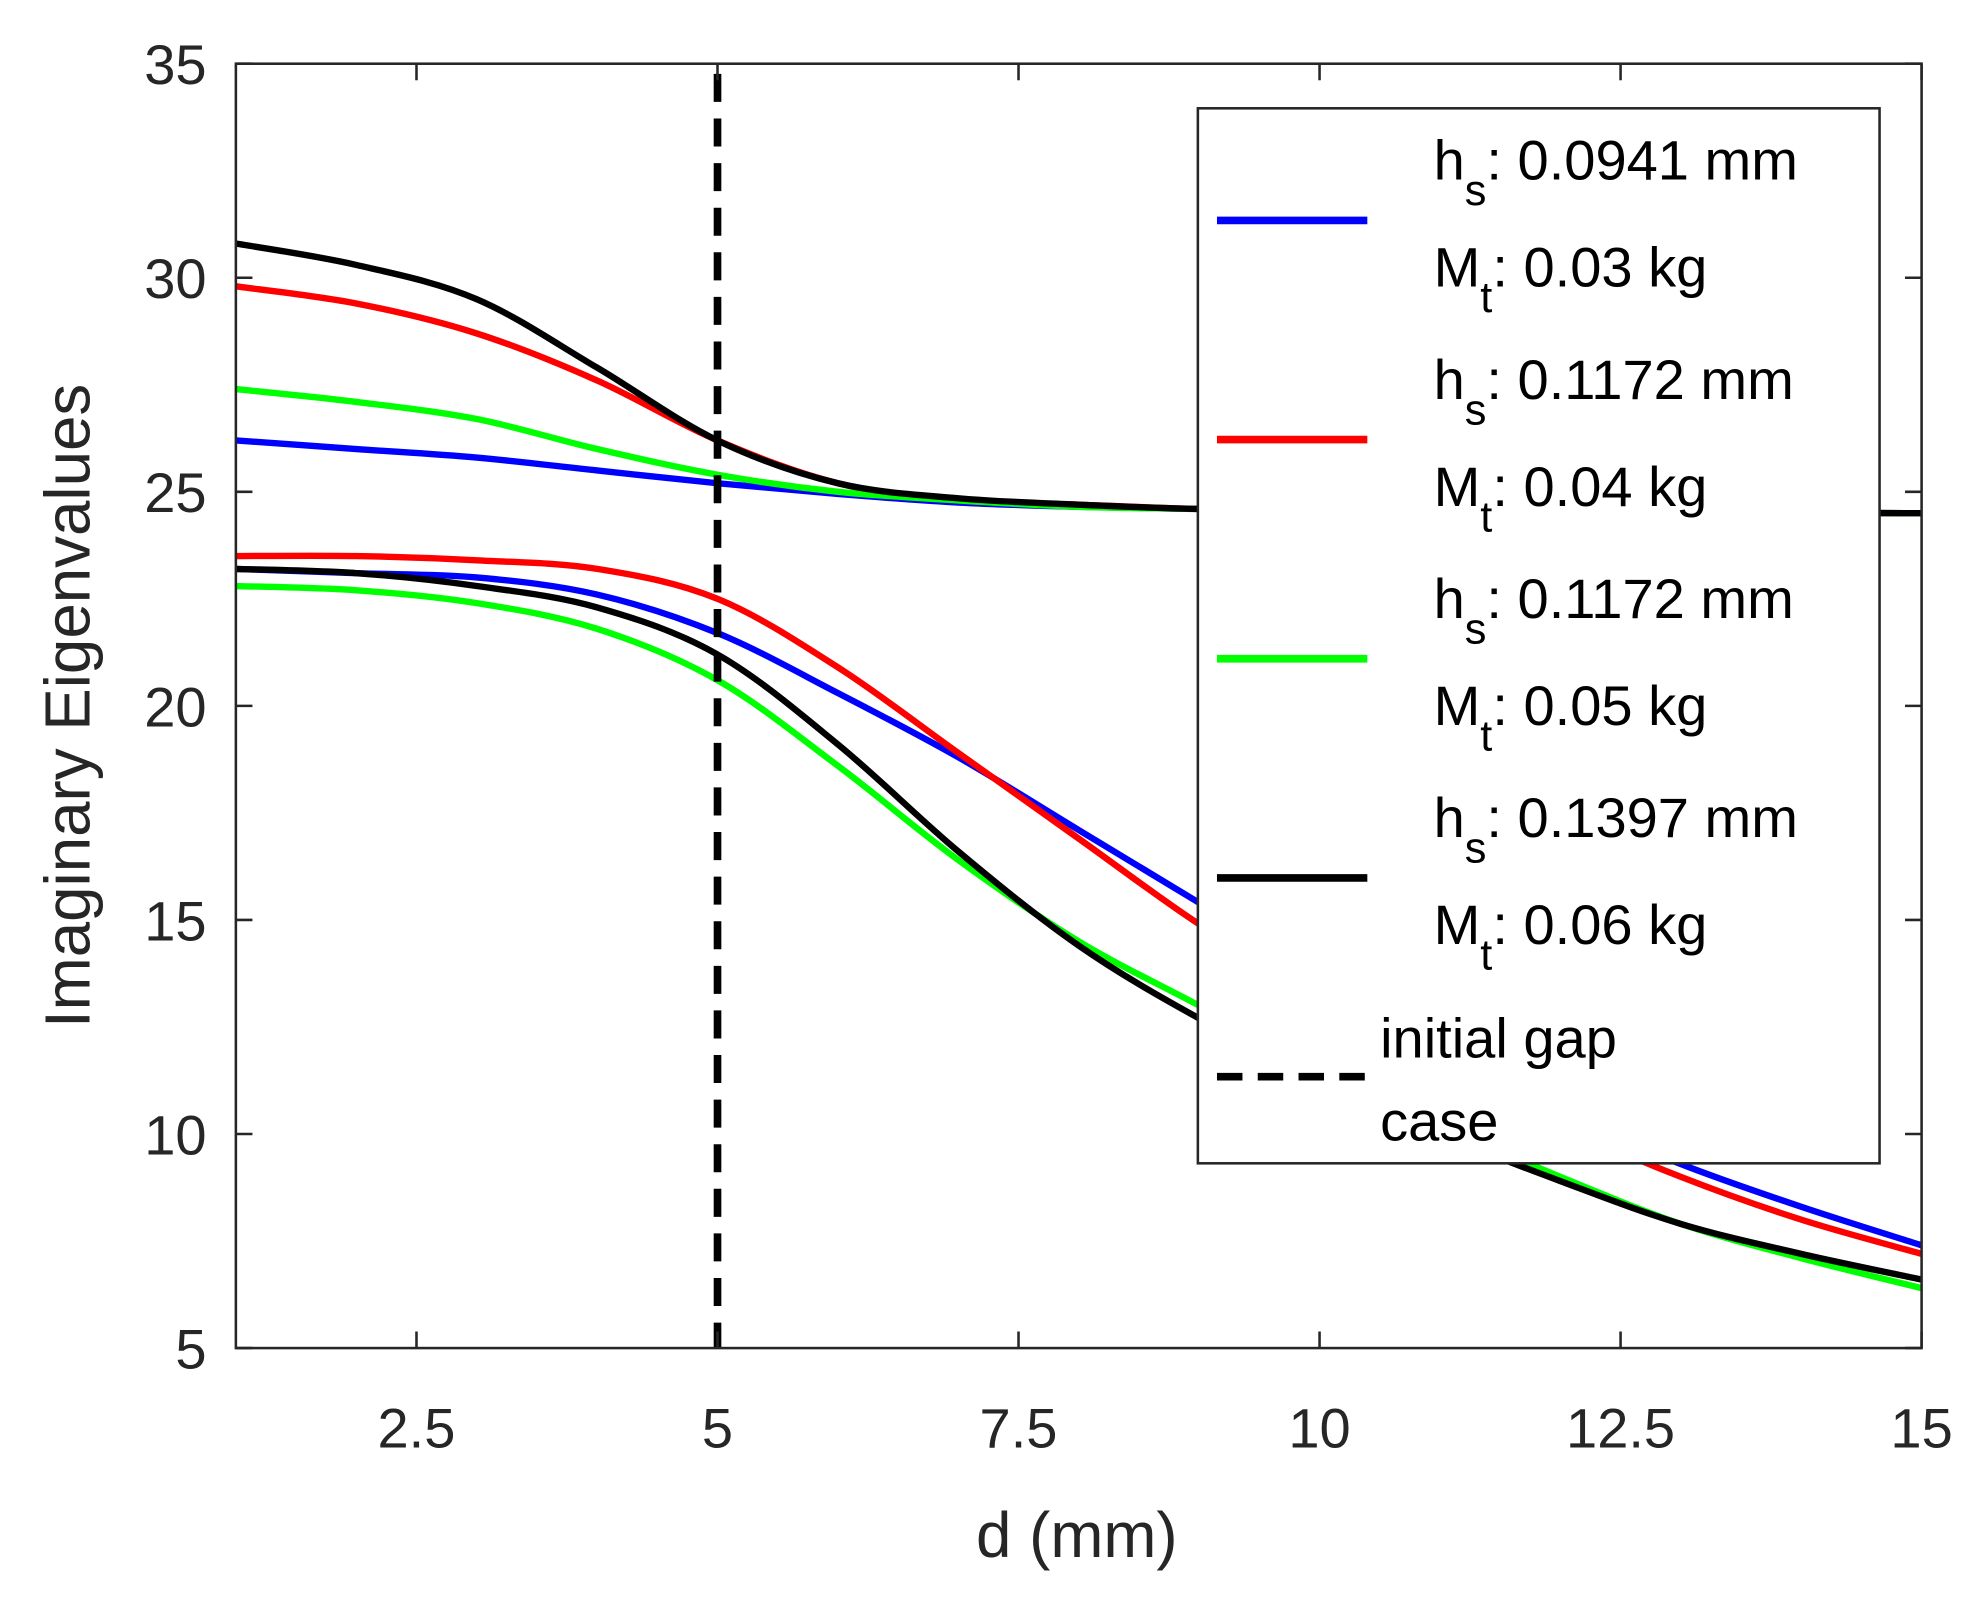  I want to click on legend-text: : 0.04 kg, so click(1599, 486).